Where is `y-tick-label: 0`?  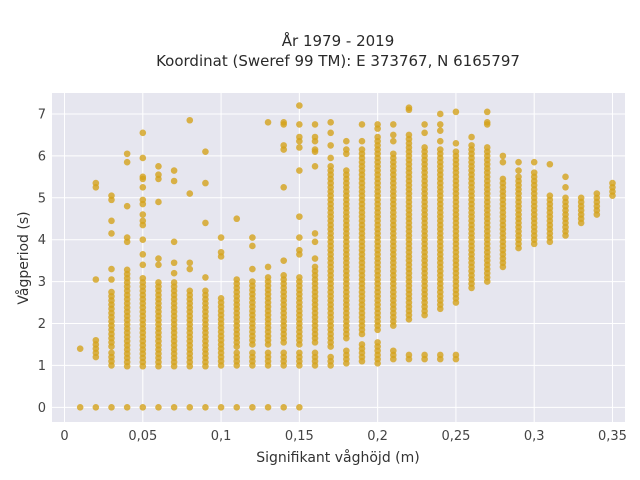 y-tick-label: 0 is located at coordinates (42, 408).